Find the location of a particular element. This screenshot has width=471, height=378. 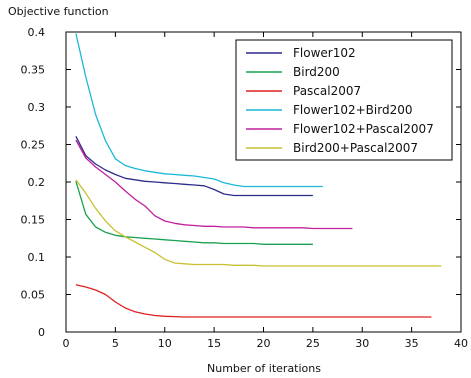

legend-label: Bird200 is located at coordinates (316, 72).